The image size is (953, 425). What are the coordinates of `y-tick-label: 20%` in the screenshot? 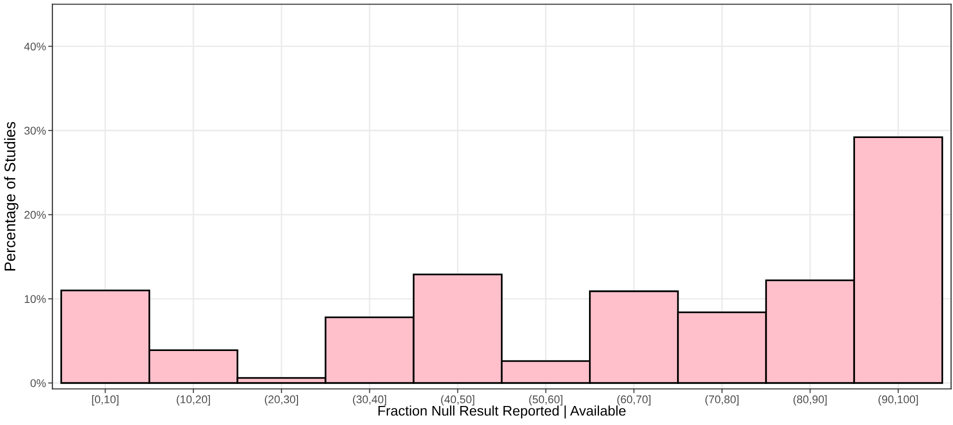 It's located at (35, 214).